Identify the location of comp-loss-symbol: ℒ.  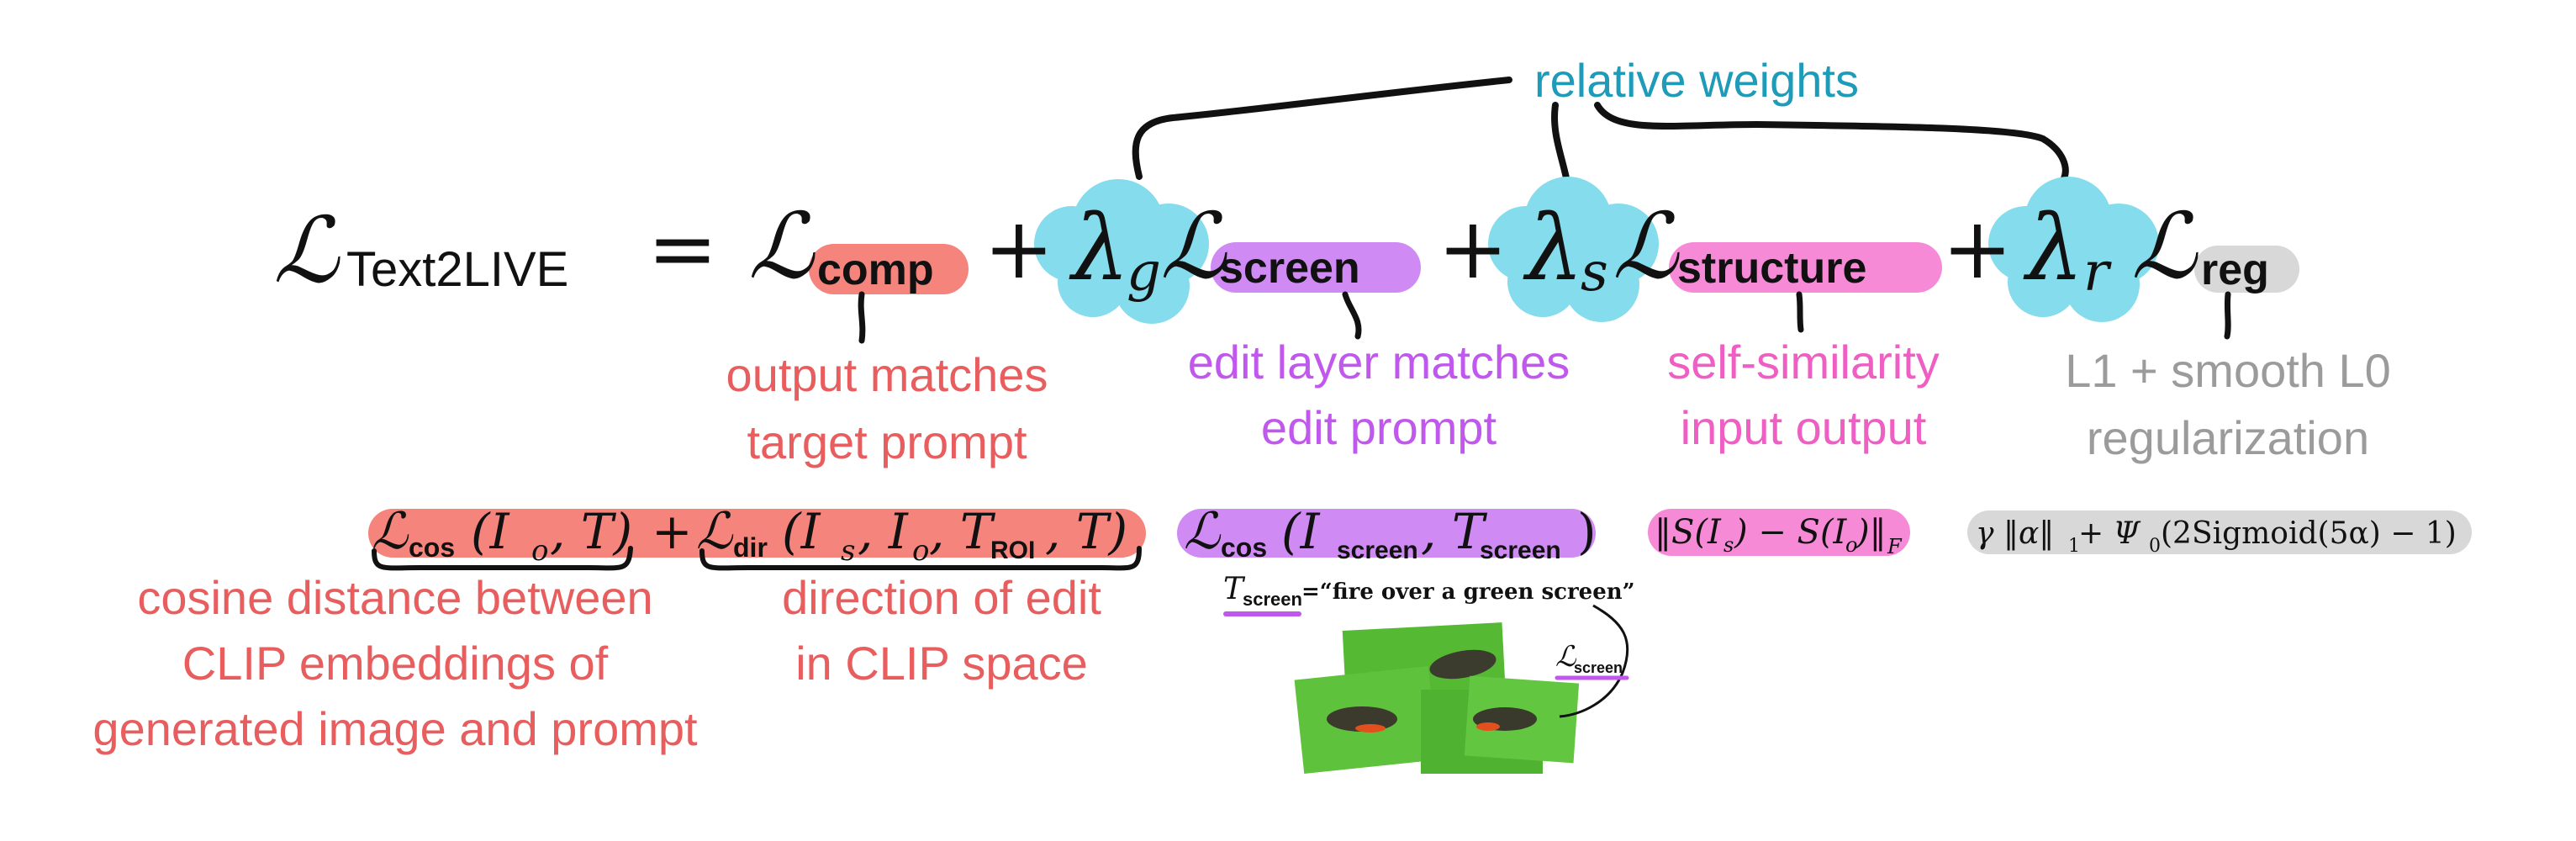
(782, 246).